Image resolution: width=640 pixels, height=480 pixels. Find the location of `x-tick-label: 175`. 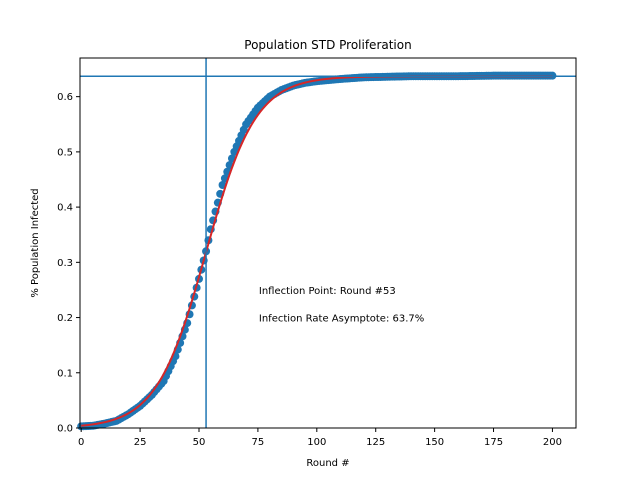

x-tick-label: 175 is located at coordinates (493, 442).